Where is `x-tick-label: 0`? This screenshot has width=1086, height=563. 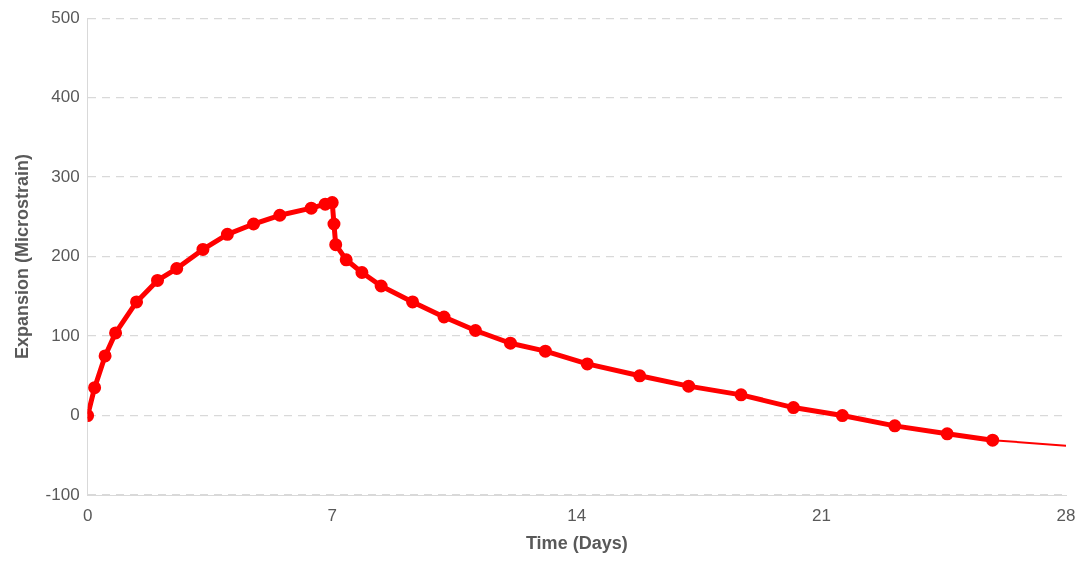 x-tick-label: 0 is located at coordinates (87, 515).